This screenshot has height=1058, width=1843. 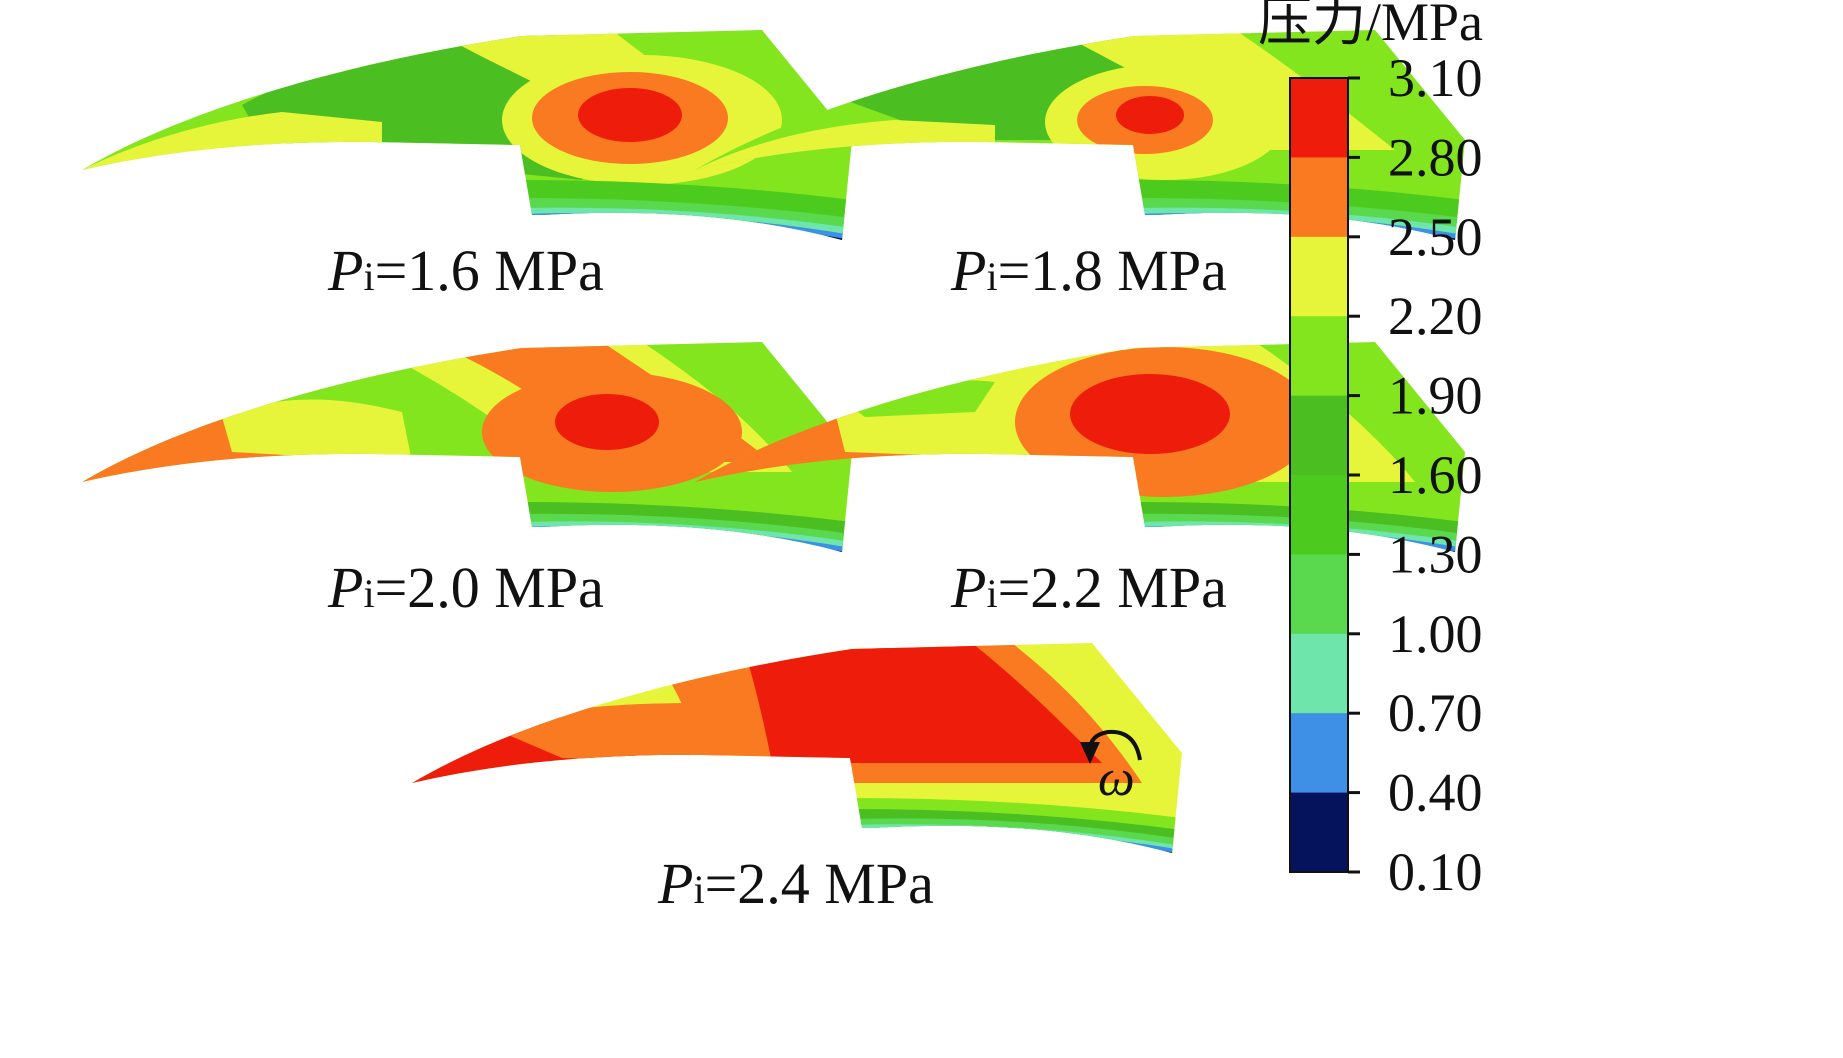 I want to click on colorbar-bands, so click(x=1319, y=475).